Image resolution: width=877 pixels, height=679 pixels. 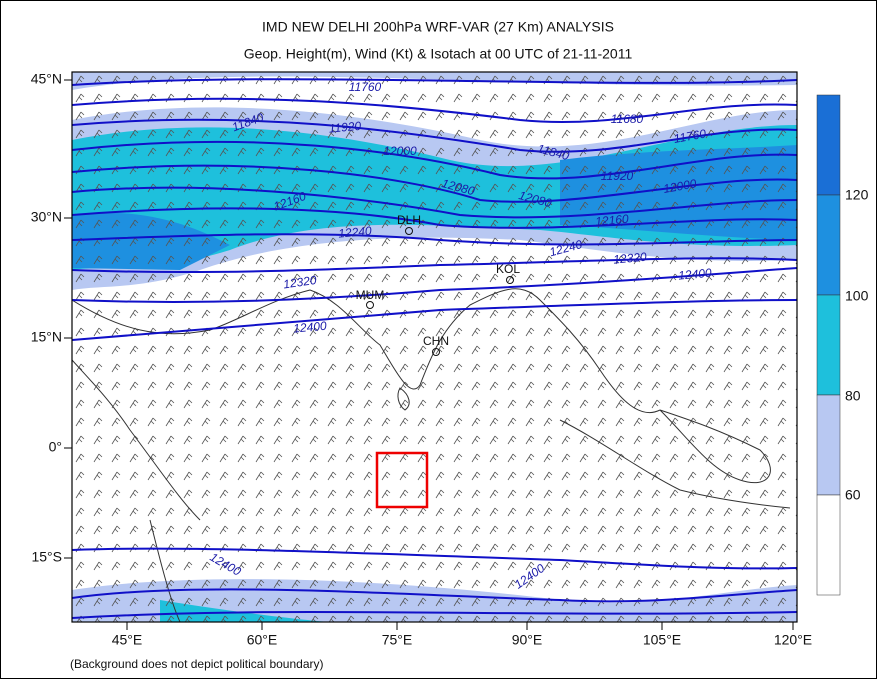 What do you see at coordinates (612, 220) in the screenshot?
I see `contour-label: 12160` at bounding box center [612, 220].